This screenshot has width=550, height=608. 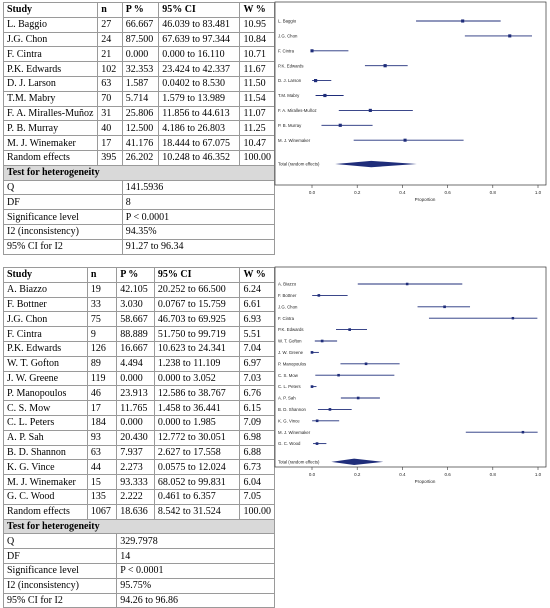 What do you see at coordinates (135, 363) in the screenshot?
I see `table-cell: 4.494` at bounding box center [135, 363].